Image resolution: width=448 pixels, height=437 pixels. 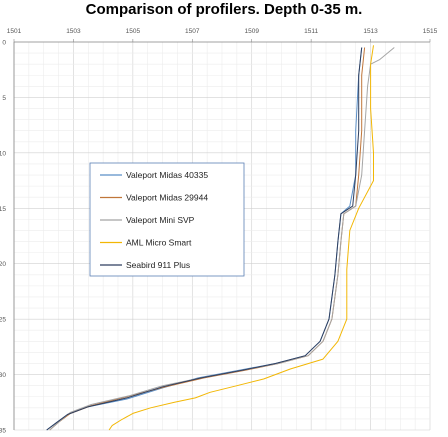 What do you see at coordinates (311, 31) in the screenshot?
I see `x-tick-label: 1511` at bounding box center [311, 31].